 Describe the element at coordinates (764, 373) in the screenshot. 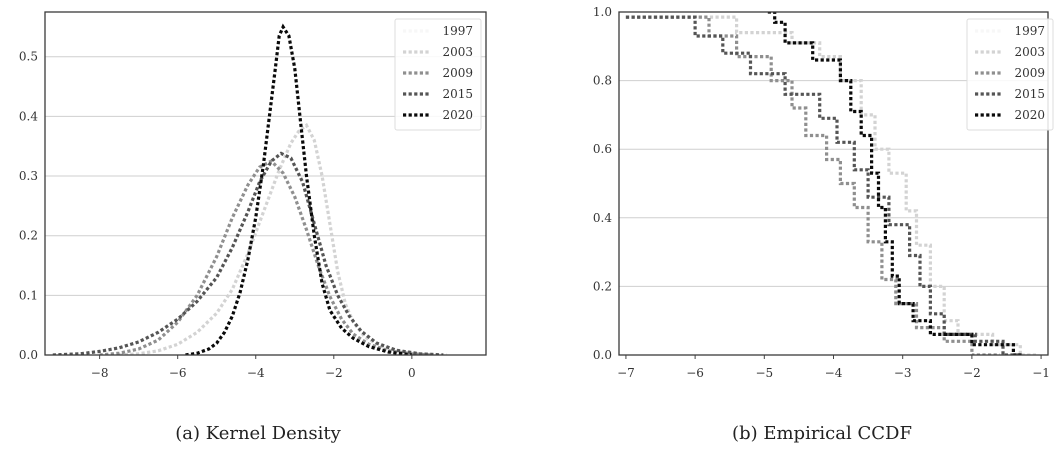

I see `x-tick-label: −5` at that location.